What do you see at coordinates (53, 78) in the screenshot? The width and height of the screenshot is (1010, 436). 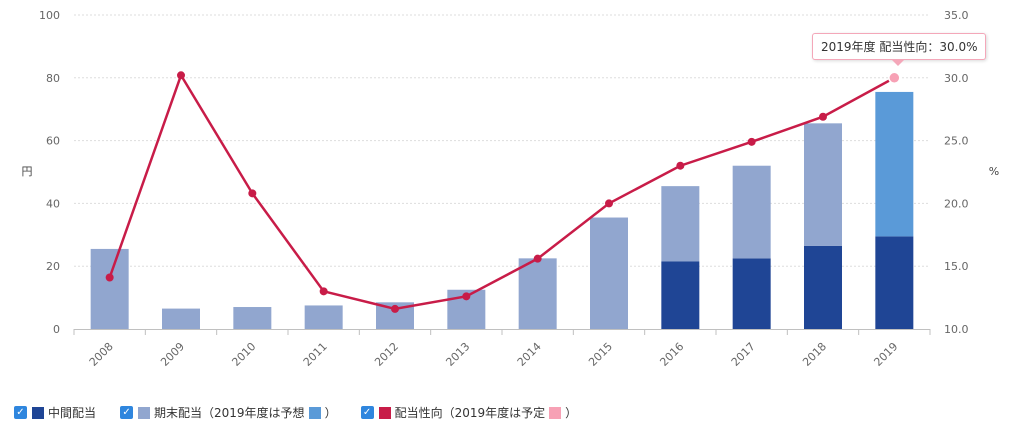 I see `y-tick-left: 80` at bounding box center [53, 78].